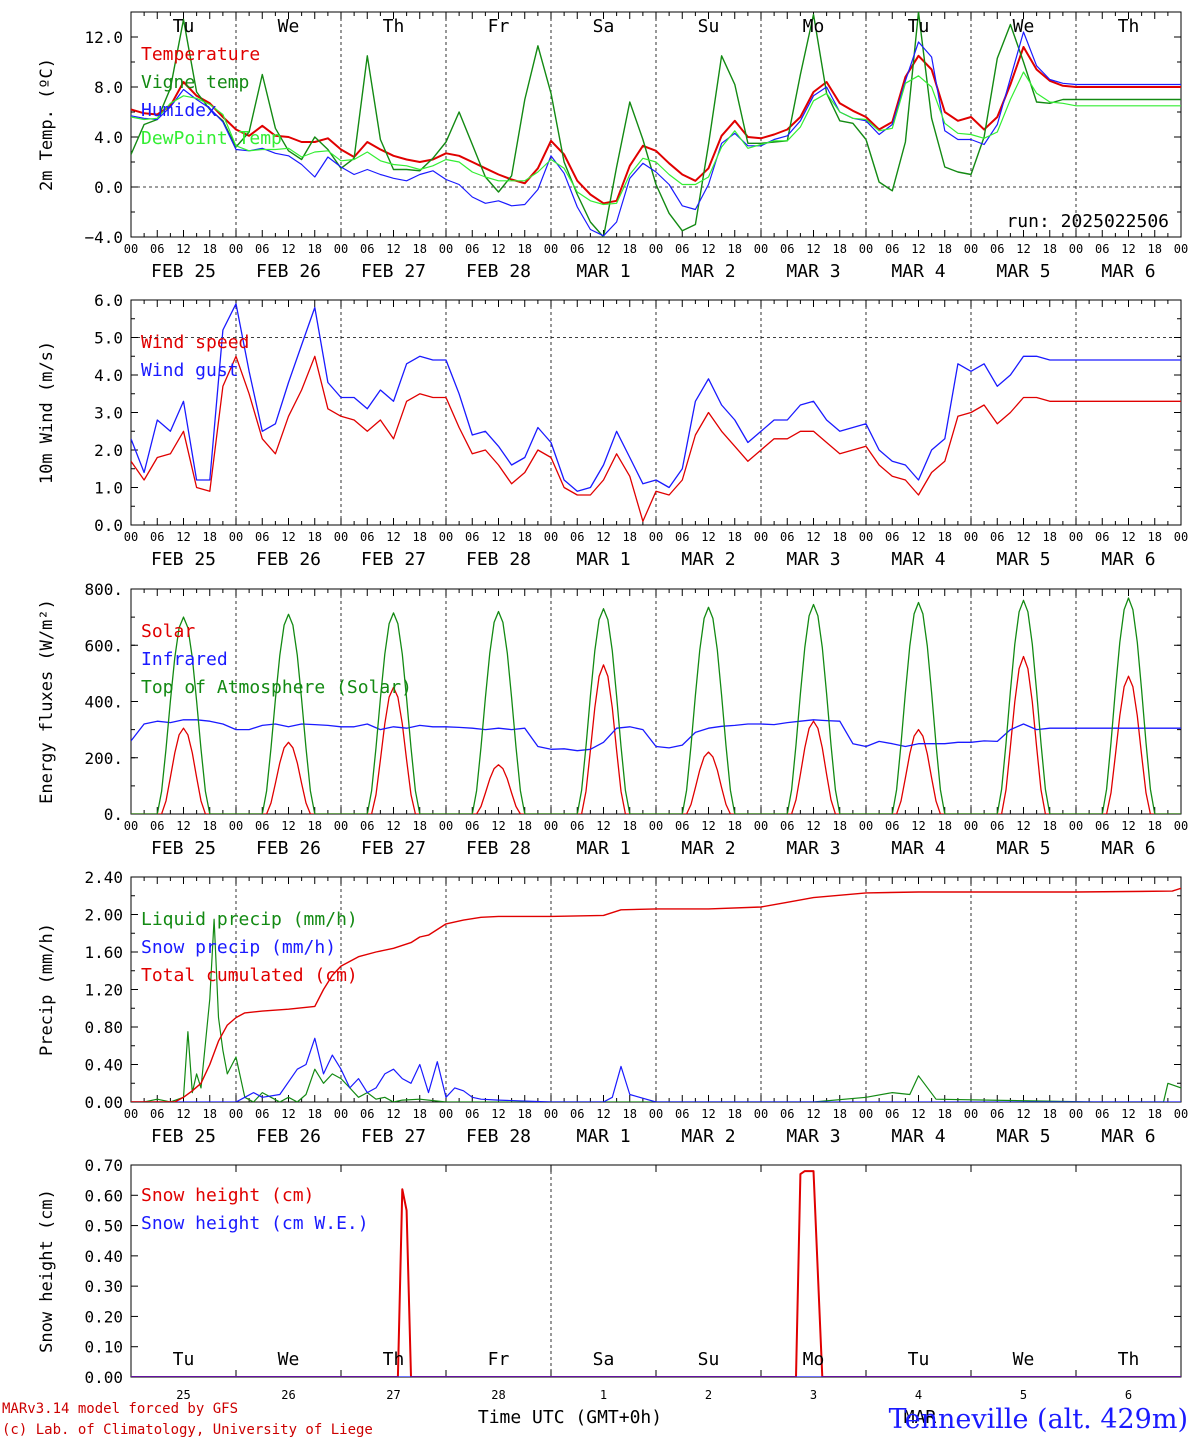  What do you see at coordinates (918, 1136) in the screenshot?
I see `date-label: MAR 4` at bounding box center [918, 1136].